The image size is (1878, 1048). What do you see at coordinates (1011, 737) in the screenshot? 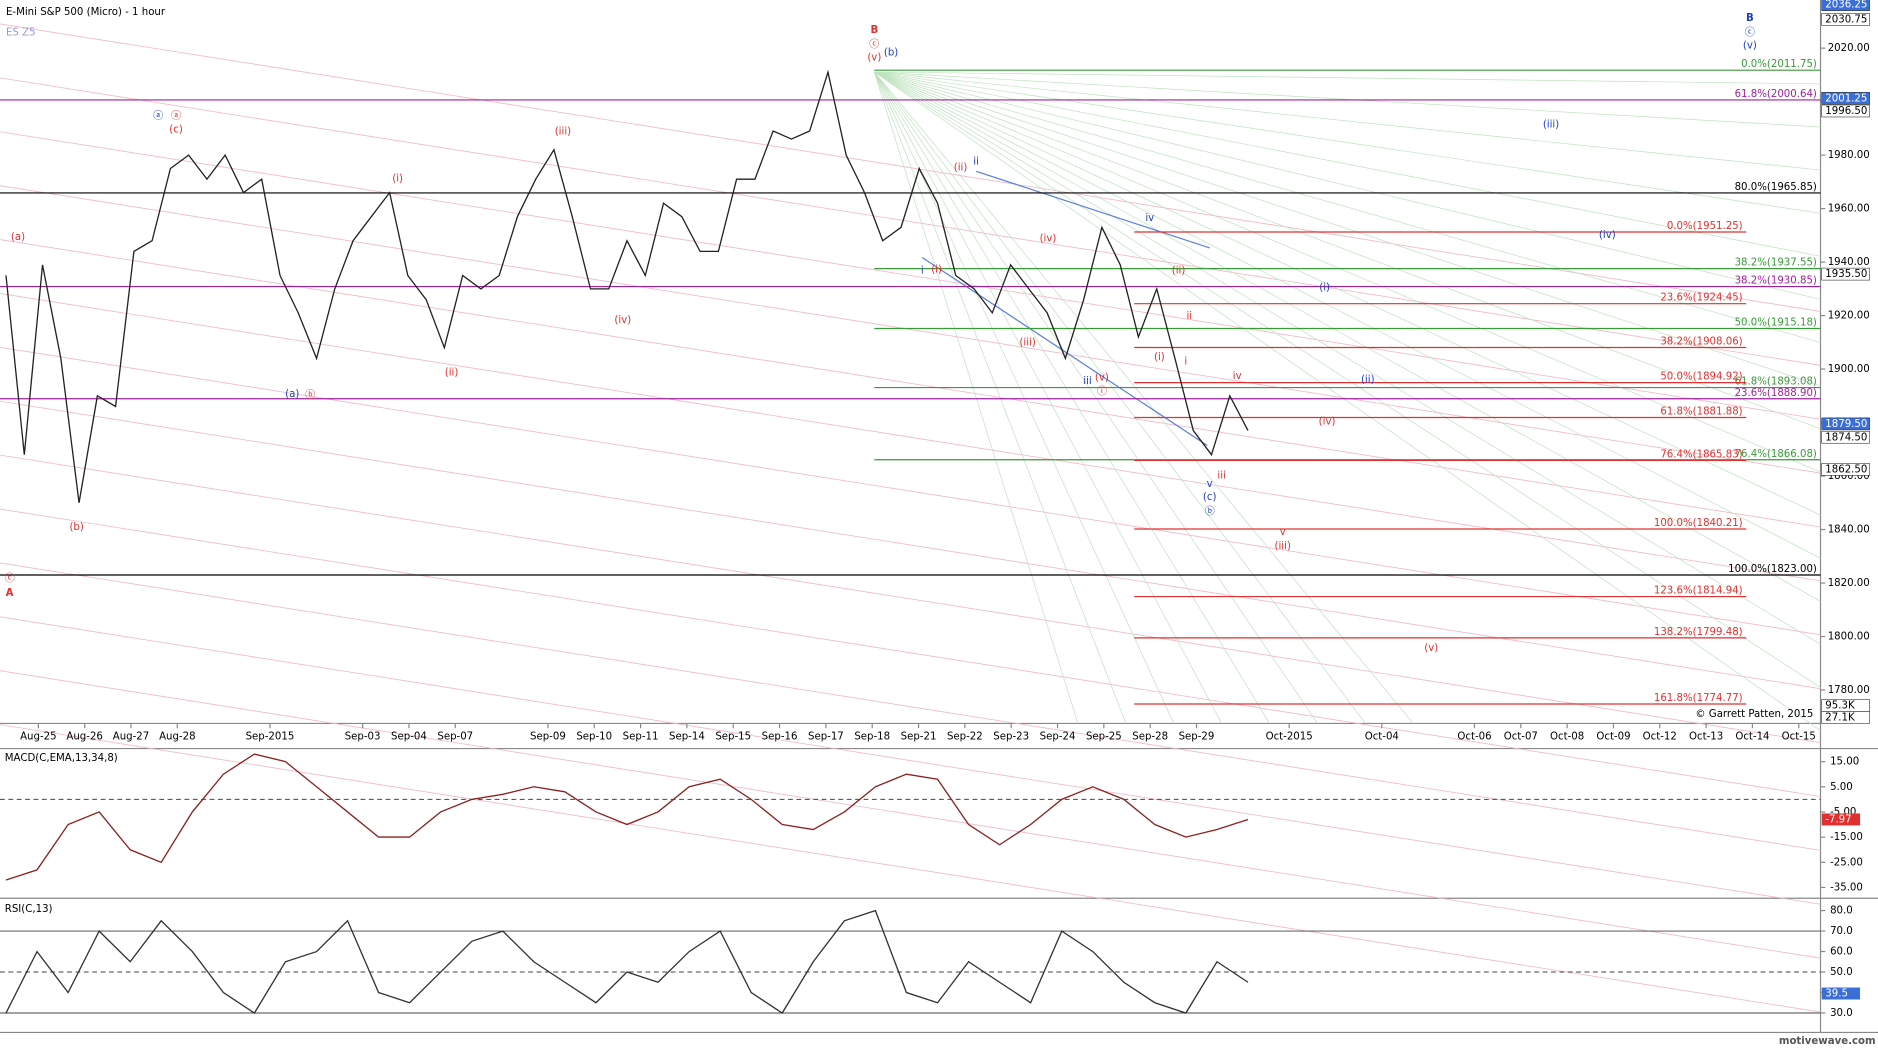
I see `x-tick-label: Sep-23` at bounding box center [1011, 737].